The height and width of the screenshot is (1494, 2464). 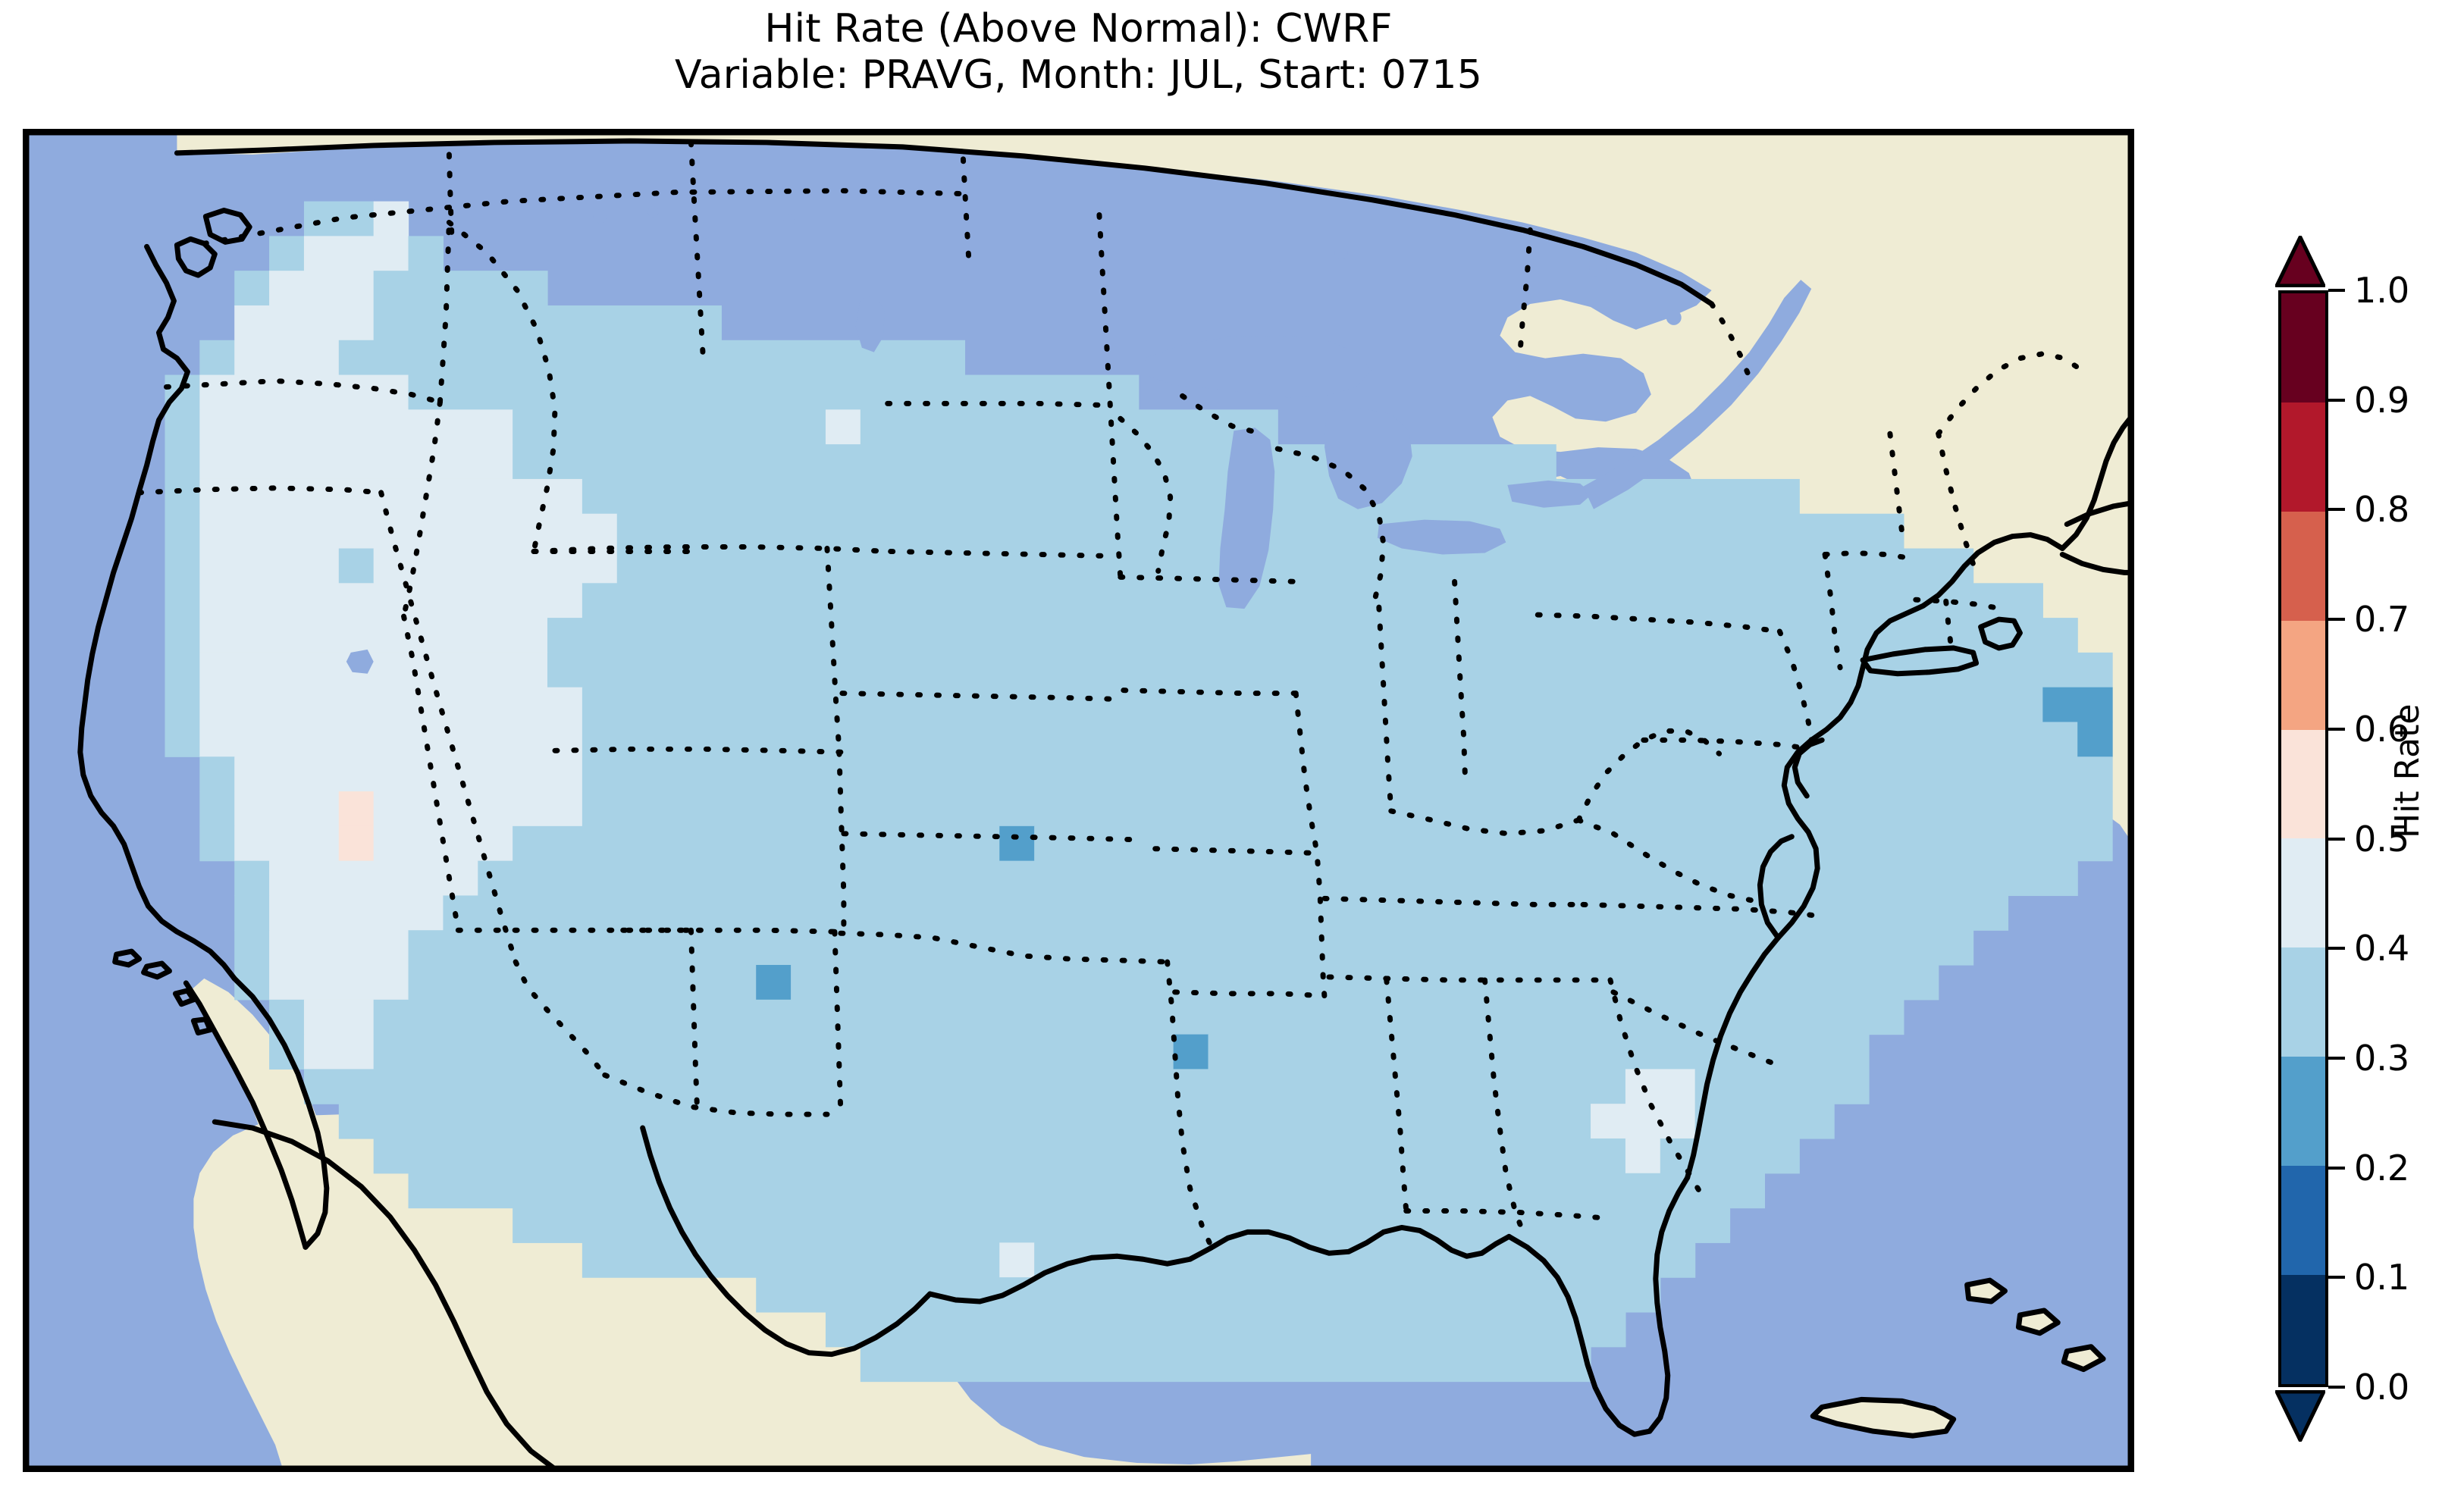 What do you see at coordinates (2382, 1058) in the screenshot?
I see `tick-label: 0.3` at bounding box center [2382, 1058].